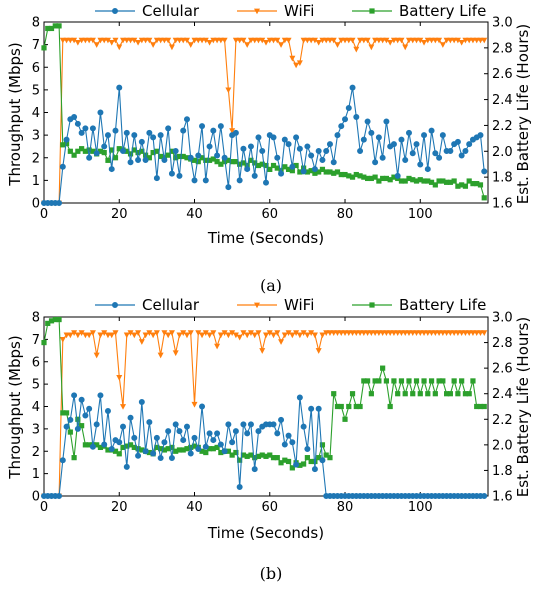 This screenshot has width=539, height=591. I want to click on legend-entry-battery-life: Battery Life, so click(419, 305).